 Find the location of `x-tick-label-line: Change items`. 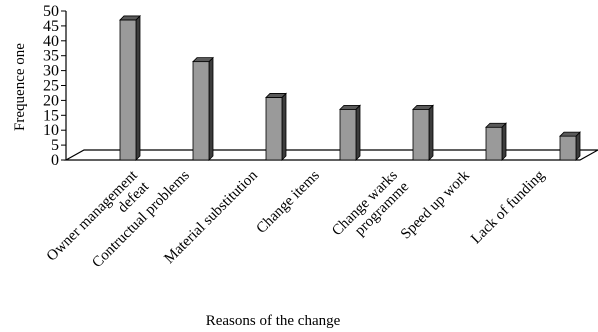

x-tick-label-line: Change items is located at coordinates (287, 201).